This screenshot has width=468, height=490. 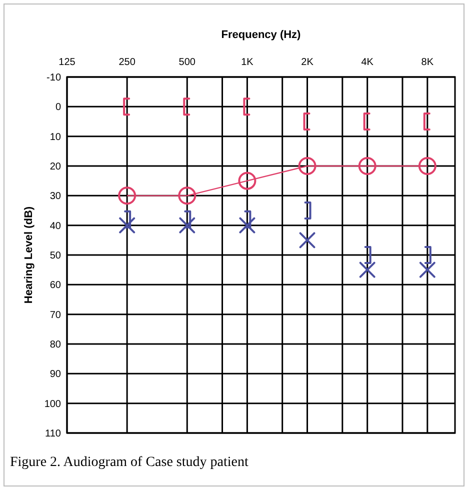 What do you see at coordinates (187, 62) in the screenshot?
I see `x-tick-label: 500` at bounding box center [187, 62].